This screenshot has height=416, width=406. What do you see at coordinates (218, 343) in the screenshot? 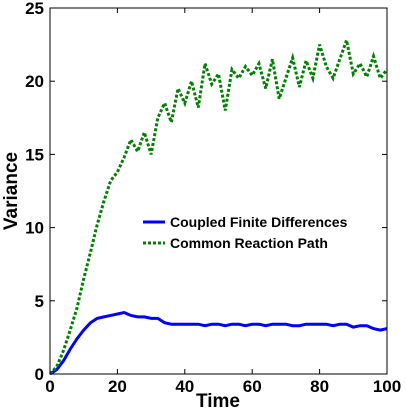
I see `data-line` at bounding box center [218, 343].